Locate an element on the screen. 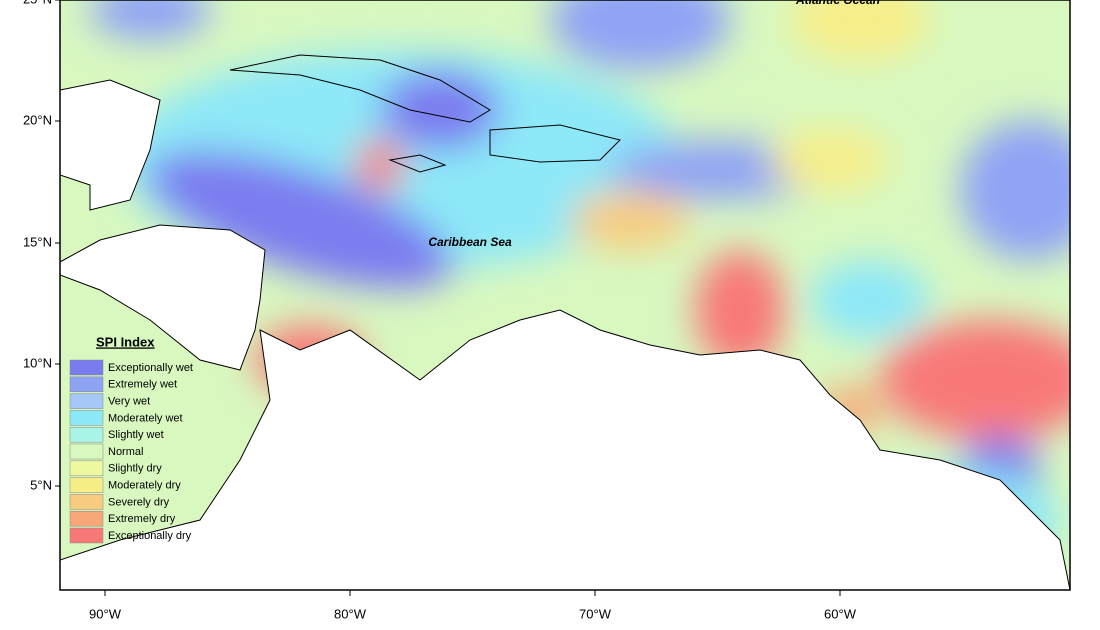  latitude-label: 15°N is located at coordinates (37, 241).